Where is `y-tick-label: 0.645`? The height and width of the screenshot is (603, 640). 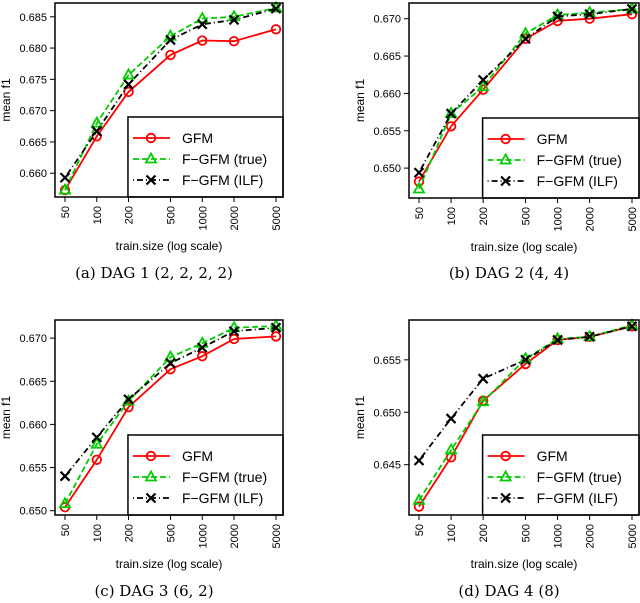 y-tick-label: 0.645 is located at coordinates (387, 466).